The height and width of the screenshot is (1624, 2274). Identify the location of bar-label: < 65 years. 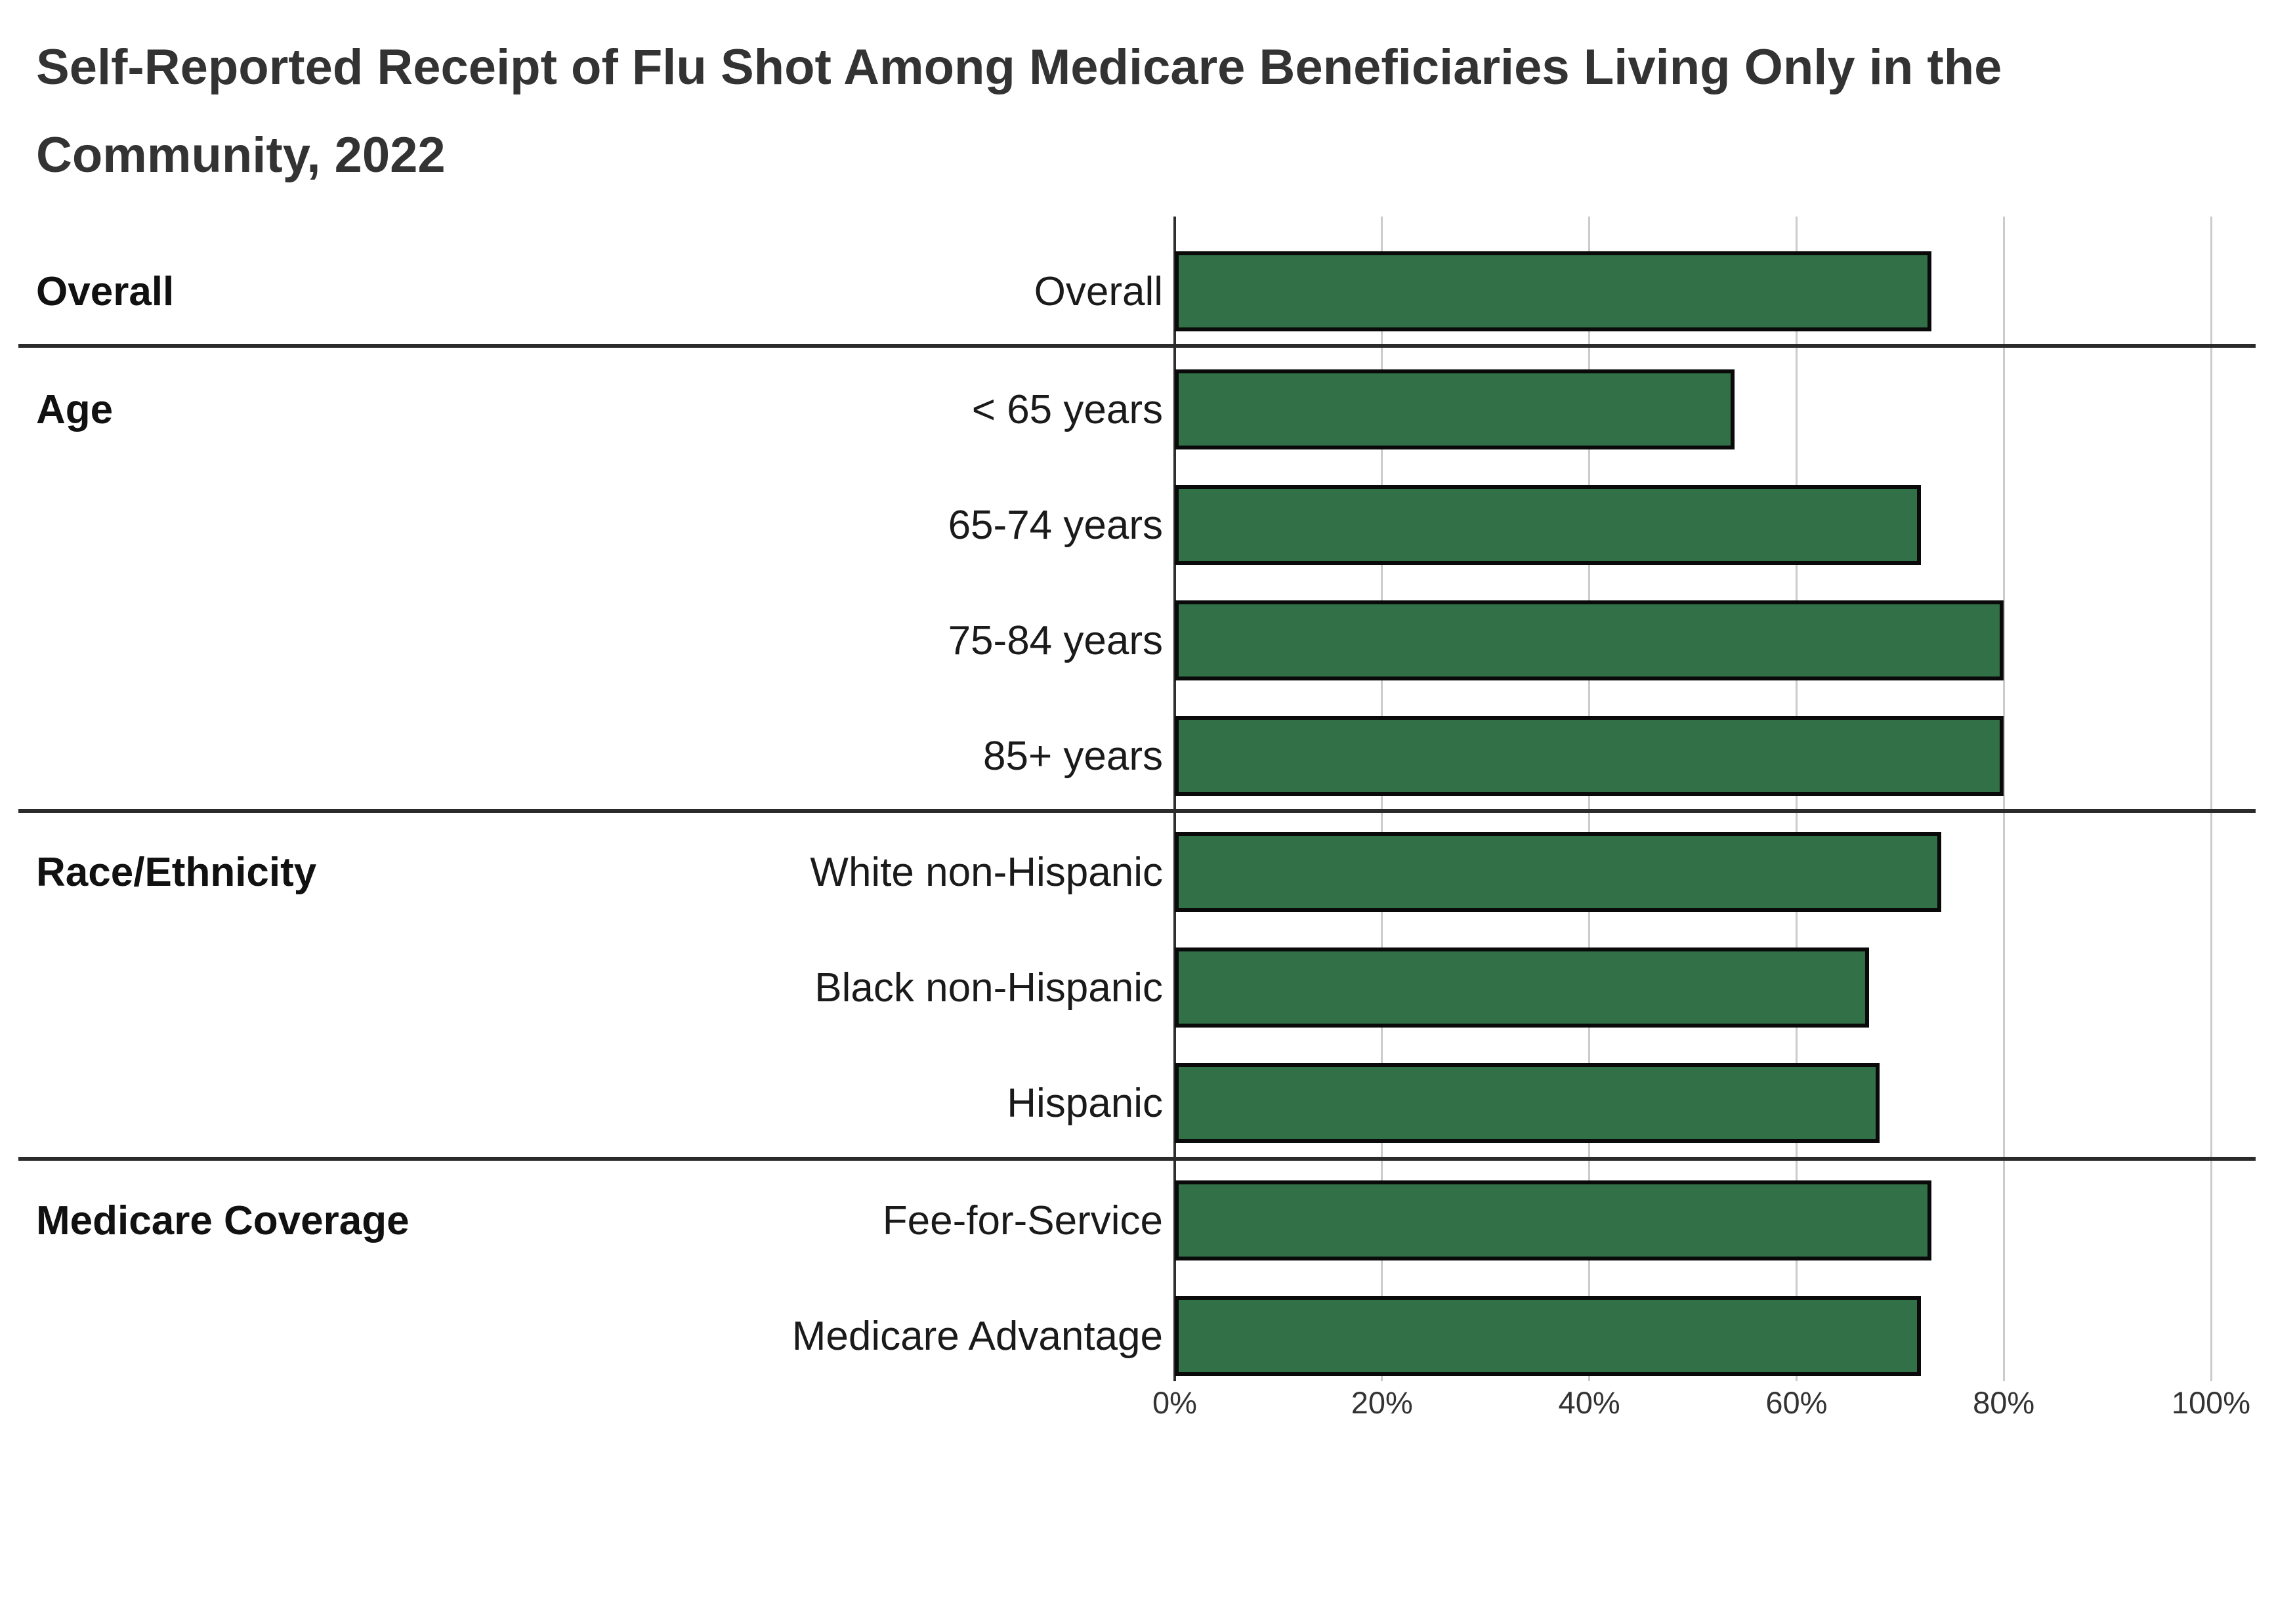
(1067, 409).